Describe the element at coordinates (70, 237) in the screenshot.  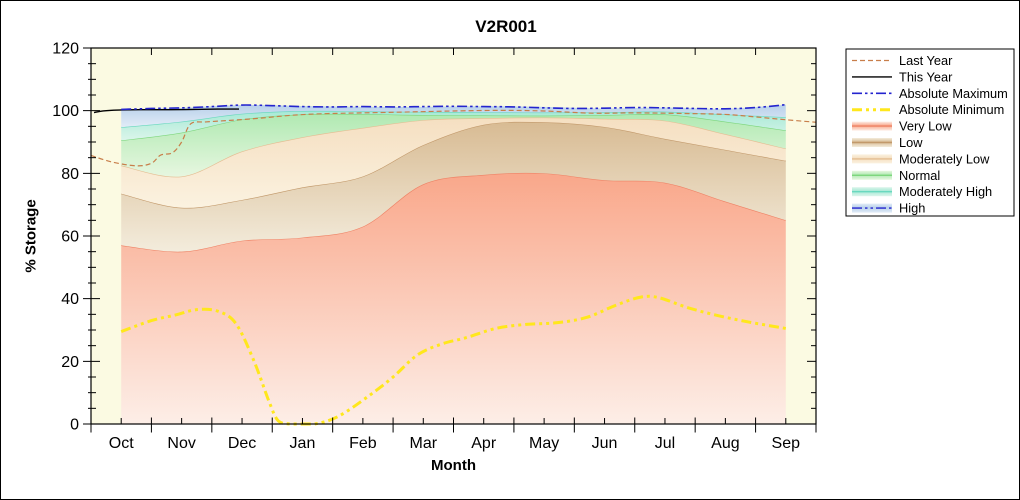
I see `y-tick-label: 60` at that location.